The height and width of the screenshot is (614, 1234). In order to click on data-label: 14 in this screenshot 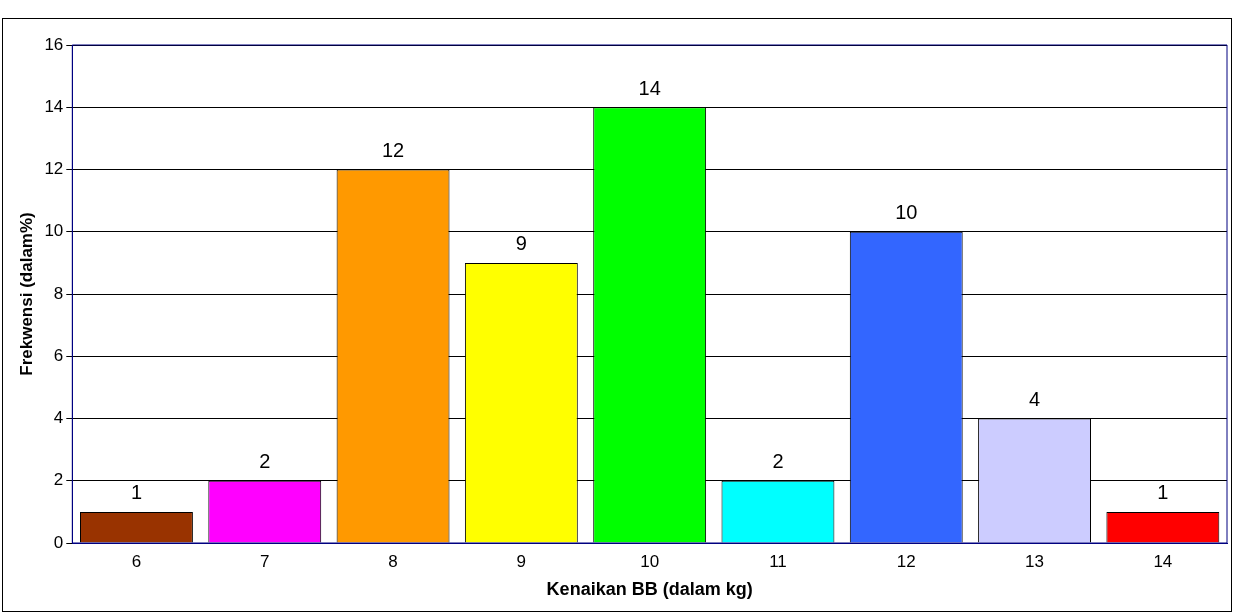, I will do `click(649, 87)`.